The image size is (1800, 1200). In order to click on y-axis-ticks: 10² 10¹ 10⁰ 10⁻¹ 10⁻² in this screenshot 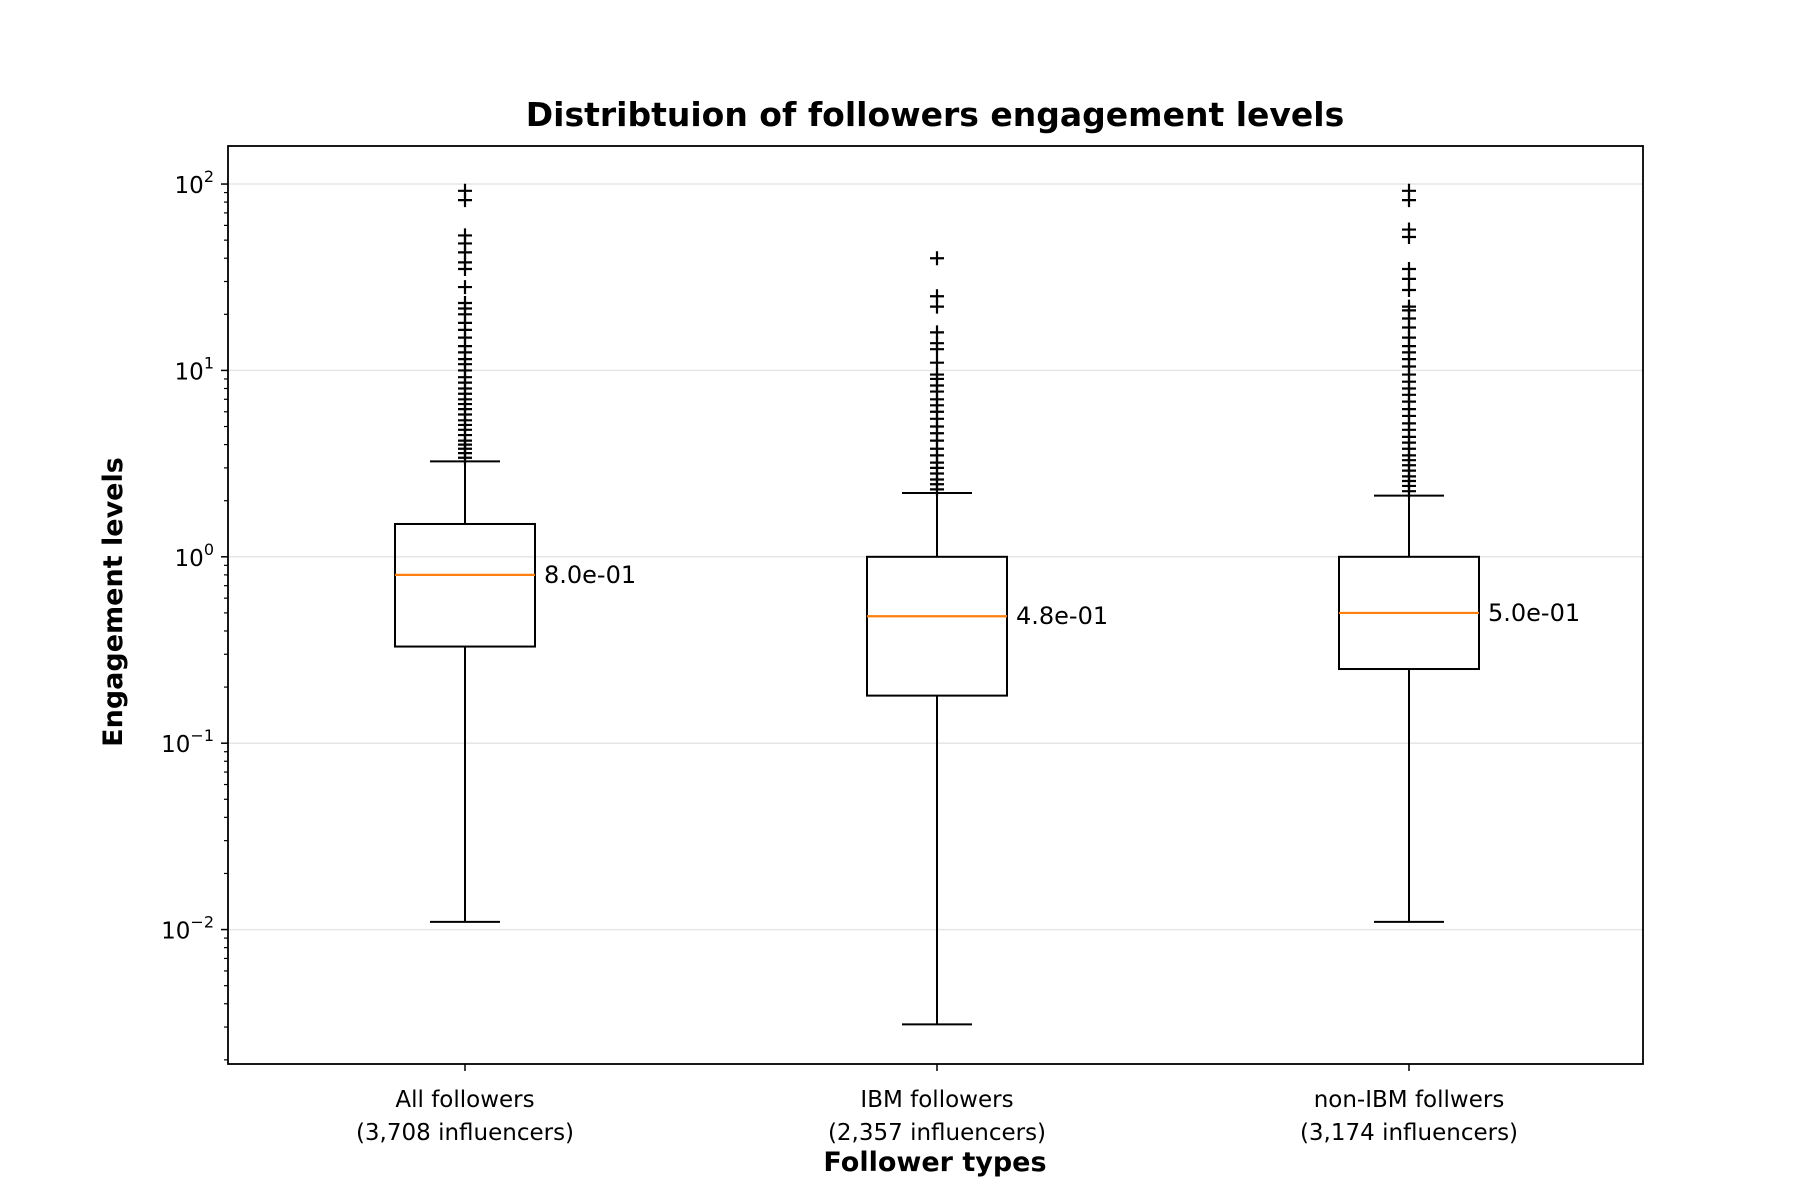, I will do `click(194, 614)`.